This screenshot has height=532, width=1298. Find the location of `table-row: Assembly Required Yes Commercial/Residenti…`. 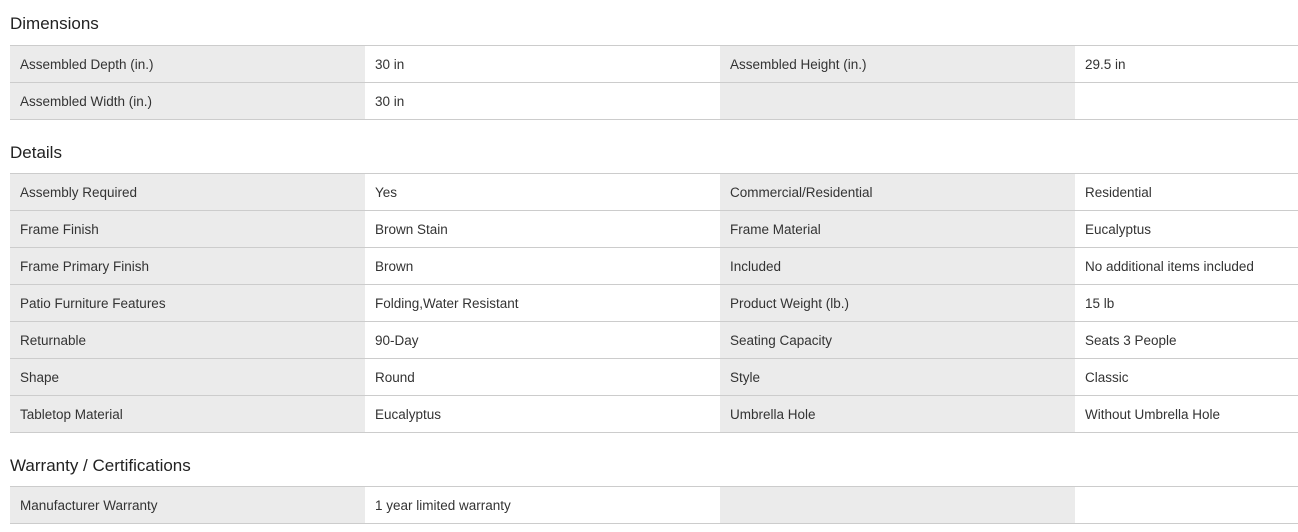

table-row: Assembly Required Yes Commercial/Residenti… is located at coordinates (654, 192).